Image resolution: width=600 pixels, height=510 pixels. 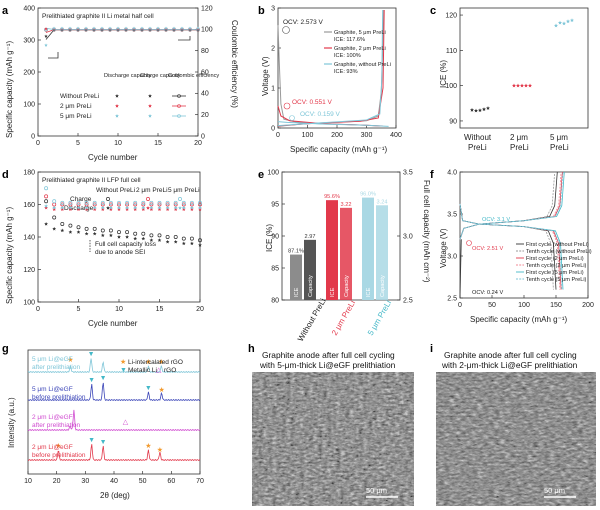 What do you see at coordinates (118, 143) in the screenshot?
I see `chart-a-xtick-label-2: 10` at bounding box center [118, 143].